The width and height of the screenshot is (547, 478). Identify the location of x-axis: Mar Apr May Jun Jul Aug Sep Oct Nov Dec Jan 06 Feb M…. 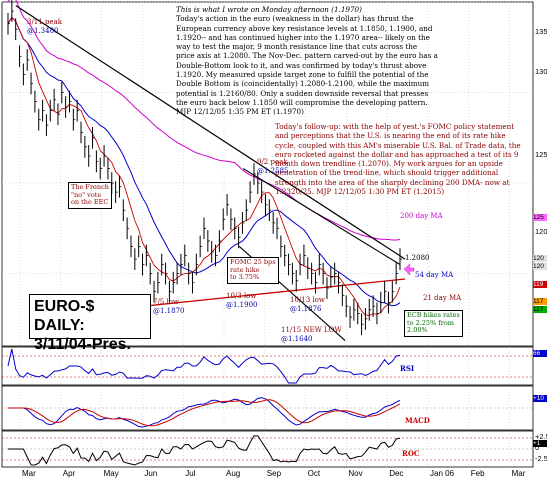
(274, 473).